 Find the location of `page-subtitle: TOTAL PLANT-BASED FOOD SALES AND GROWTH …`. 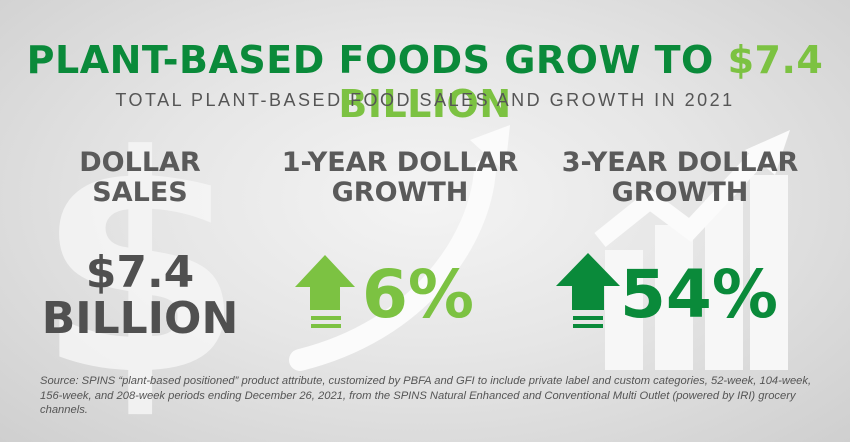

page-subtitle: TOTAL PLANT-BASED FOOD SALES AND GROWTH … is located at coordinates (425, 100).